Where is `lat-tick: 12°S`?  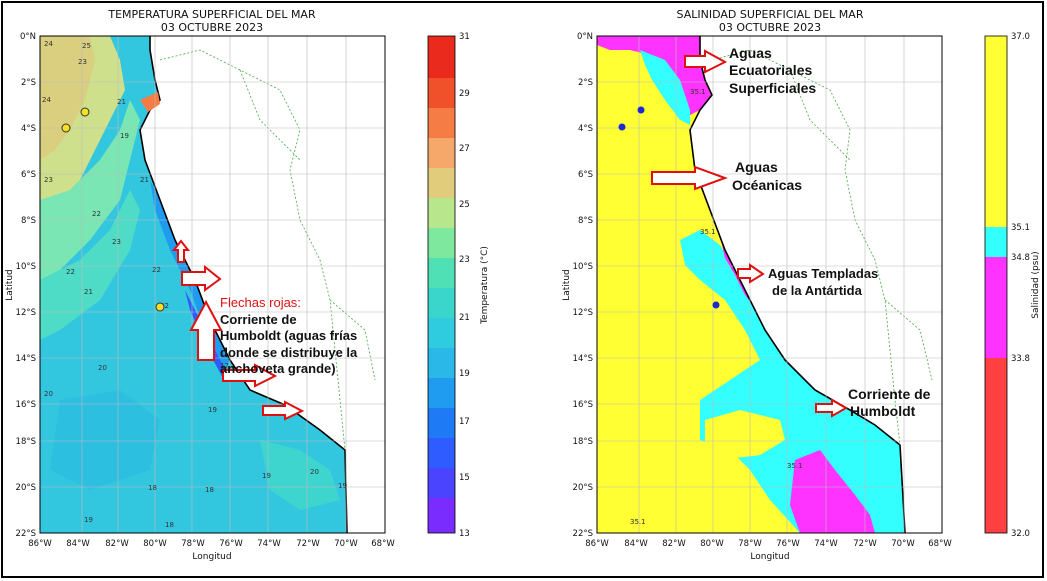
lat-tick: 12°S is located at coordinates (583, 313).